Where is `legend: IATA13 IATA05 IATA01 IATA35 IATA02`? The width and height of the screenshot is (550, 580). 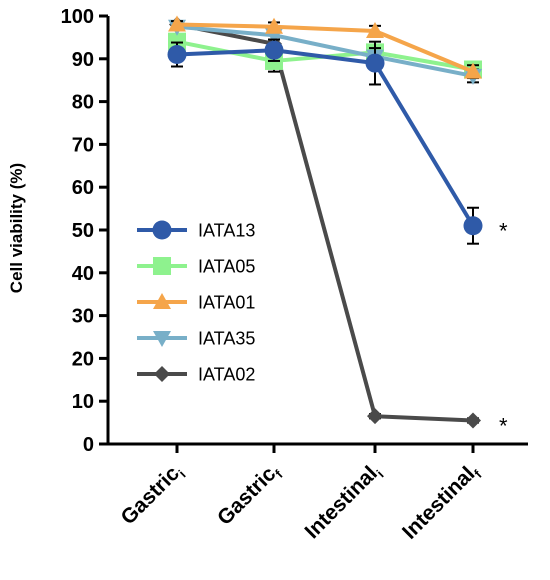
legend: IATA13 IATA05 IATA01 IATA35 IATA02 is located at coordinates (196, 302).